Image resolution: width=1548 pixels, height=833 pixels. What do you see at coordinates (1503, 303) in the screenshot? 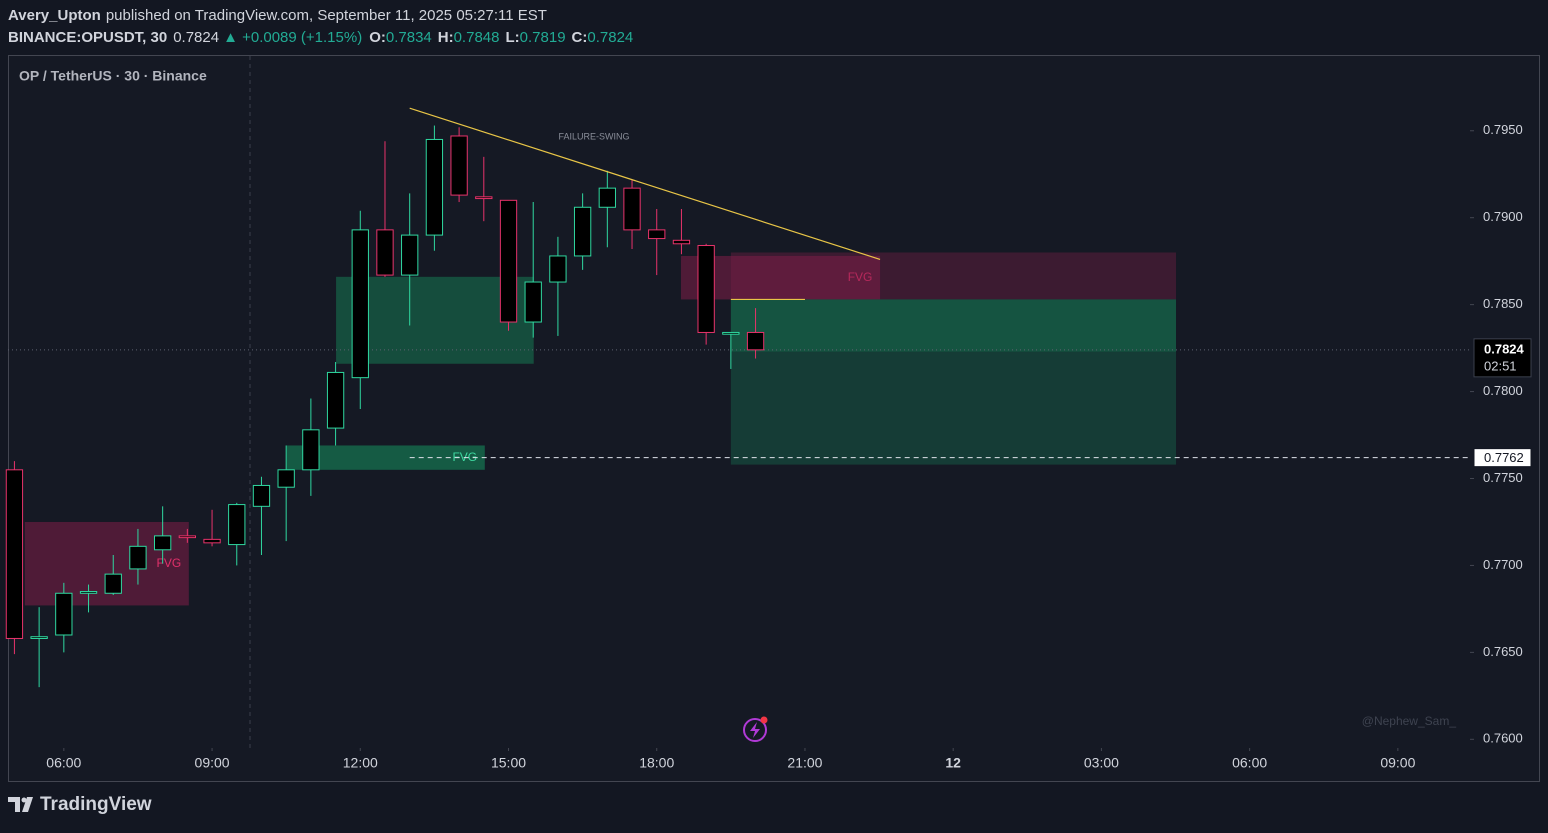
I see `y-tick-label: 0.7850` at bounding box center [1503, 303].